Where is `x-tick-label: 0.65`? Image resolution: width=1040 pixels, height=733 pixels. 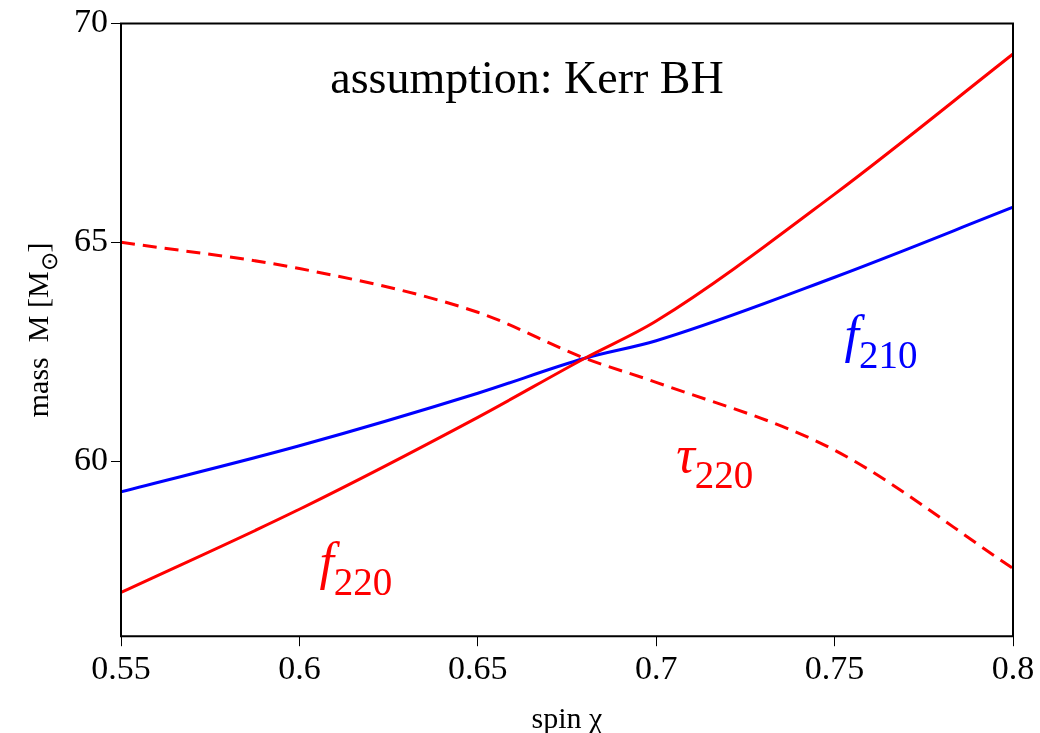 x-tick-label: 0.65 is located at coordinates (478, 667).